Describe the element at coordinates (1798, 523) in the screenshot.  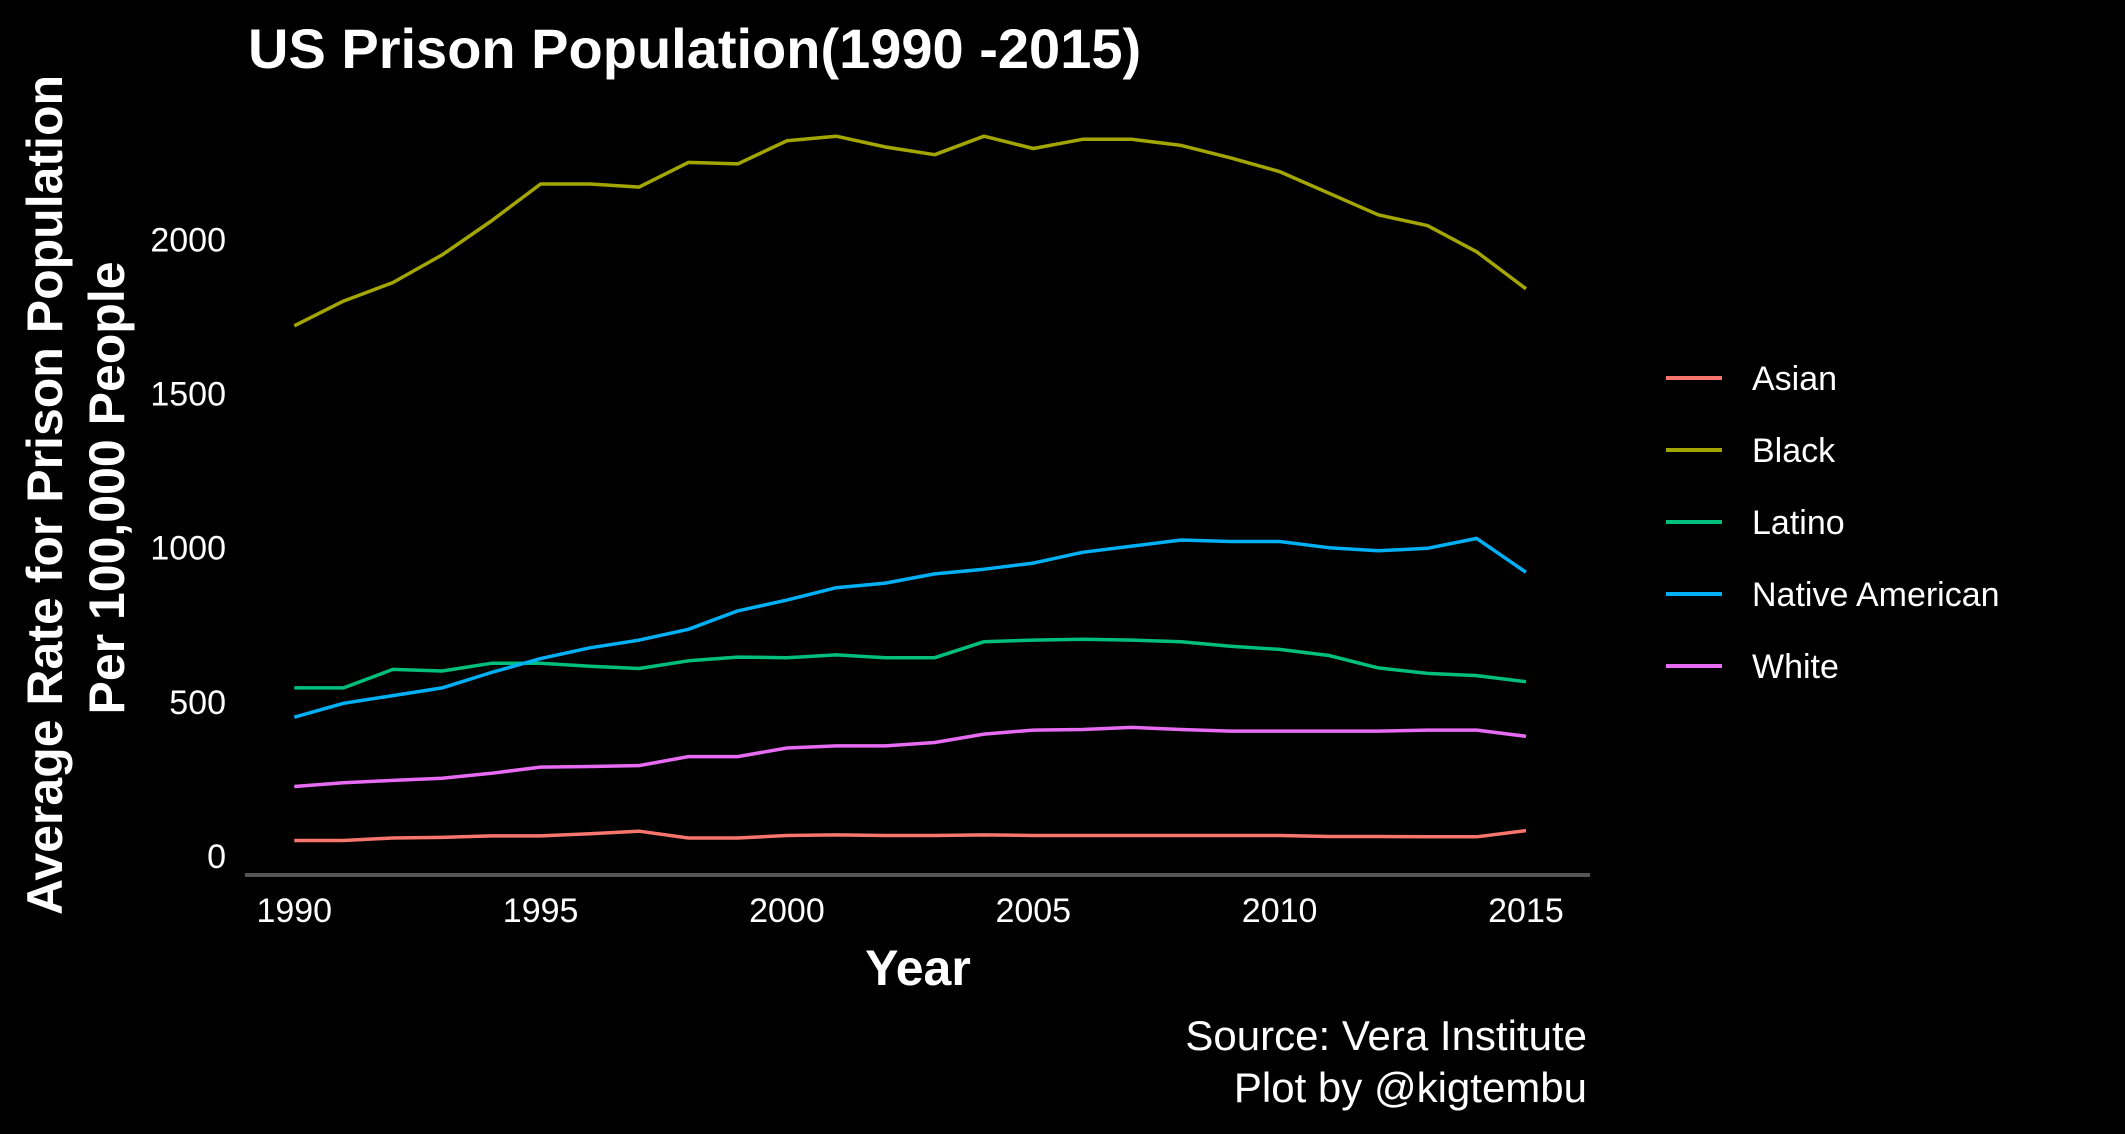
I see `legend-label-latino: Latino` at that location.